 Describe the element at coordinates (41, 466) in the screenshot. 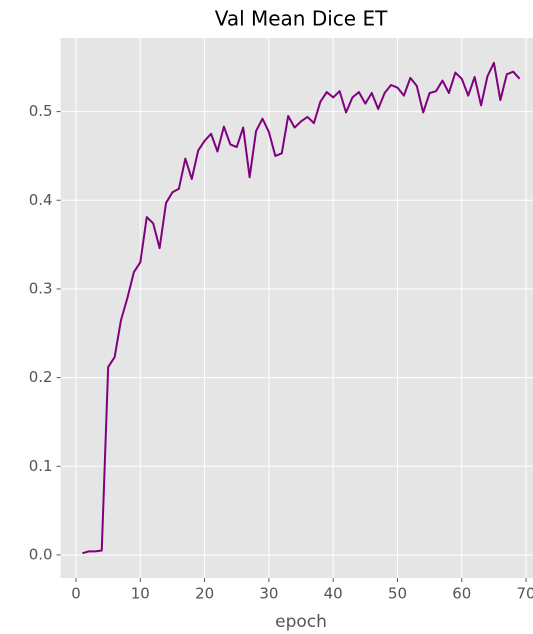

I see `y-tick-label: 0.1` at that location.